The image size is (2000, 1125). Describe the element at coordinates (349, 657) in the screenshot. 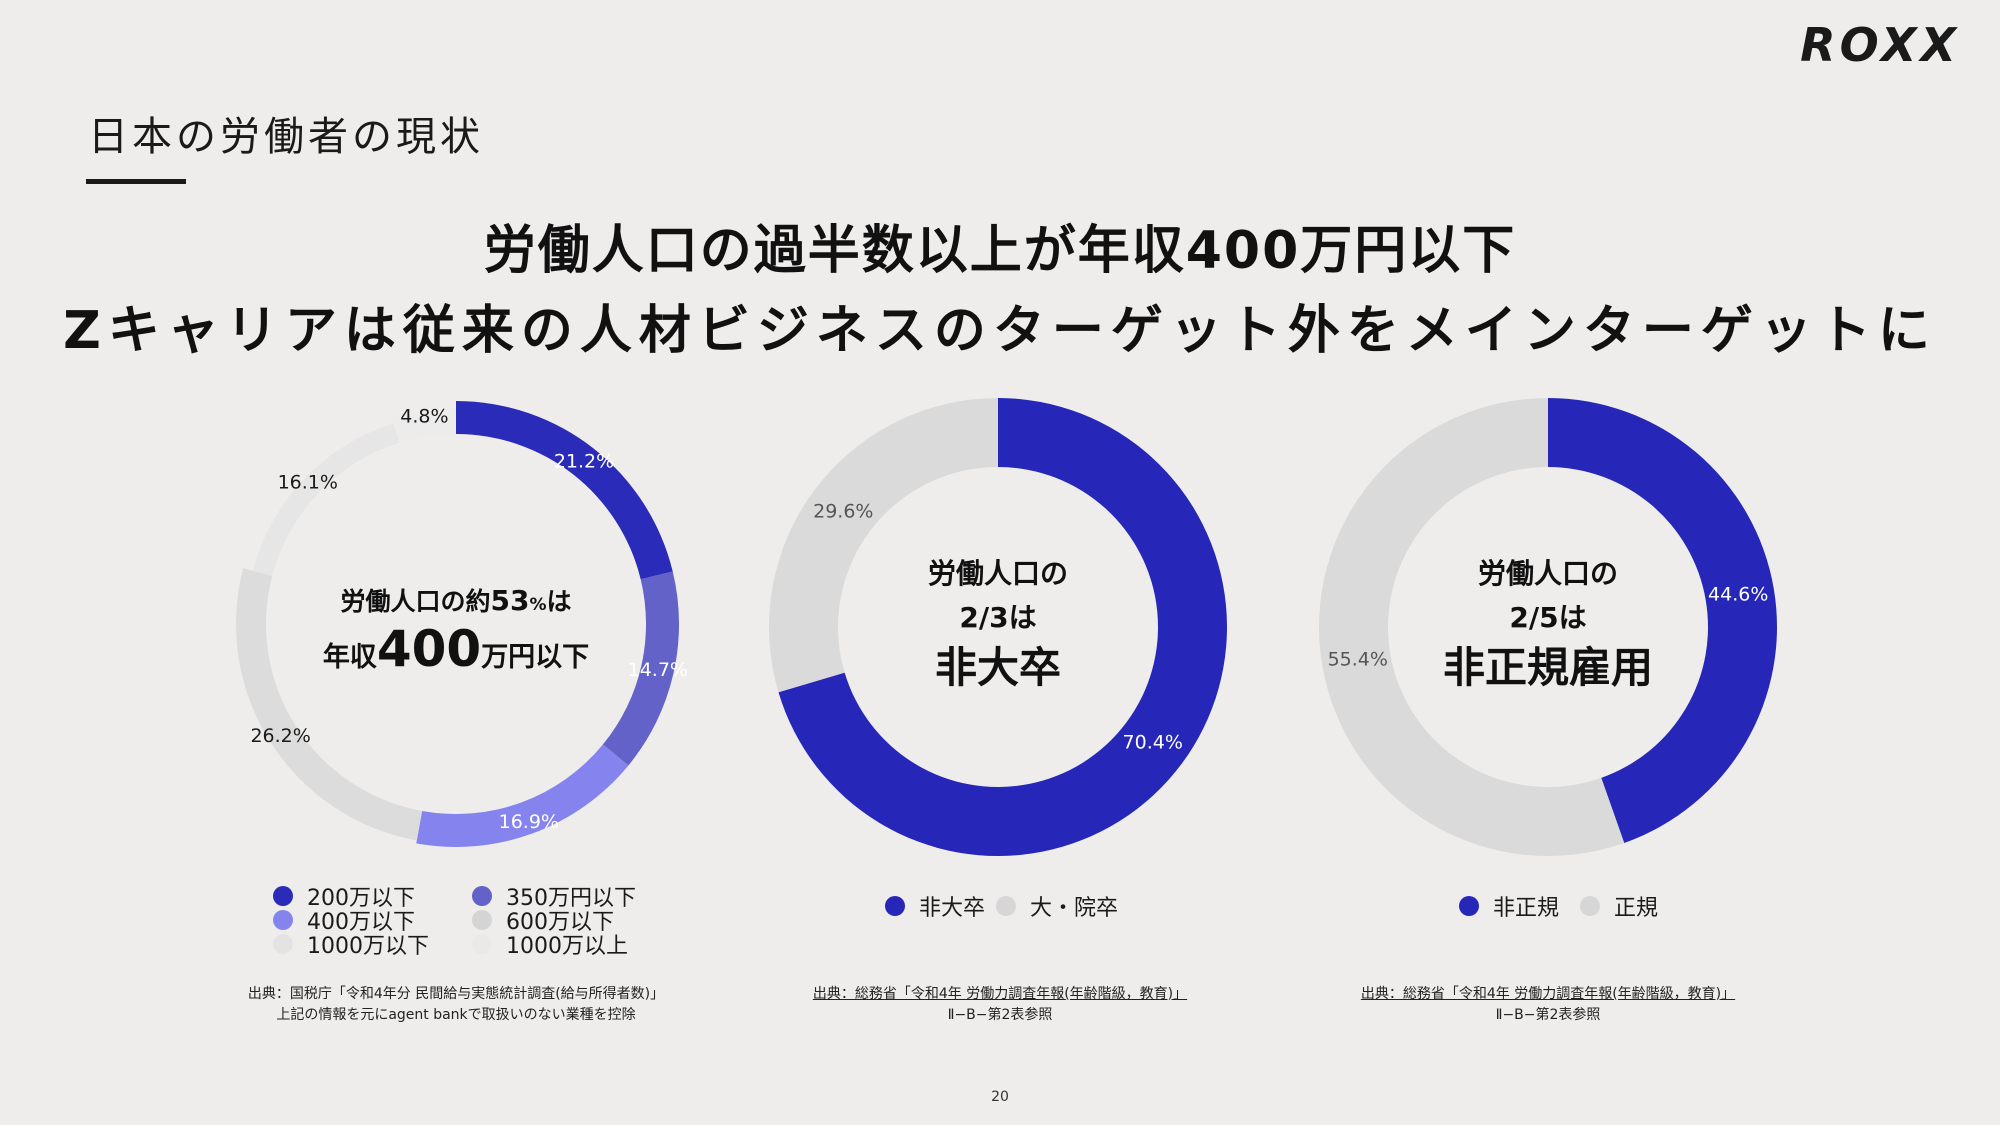

I see `income-center-label-a: 年収` at that location.